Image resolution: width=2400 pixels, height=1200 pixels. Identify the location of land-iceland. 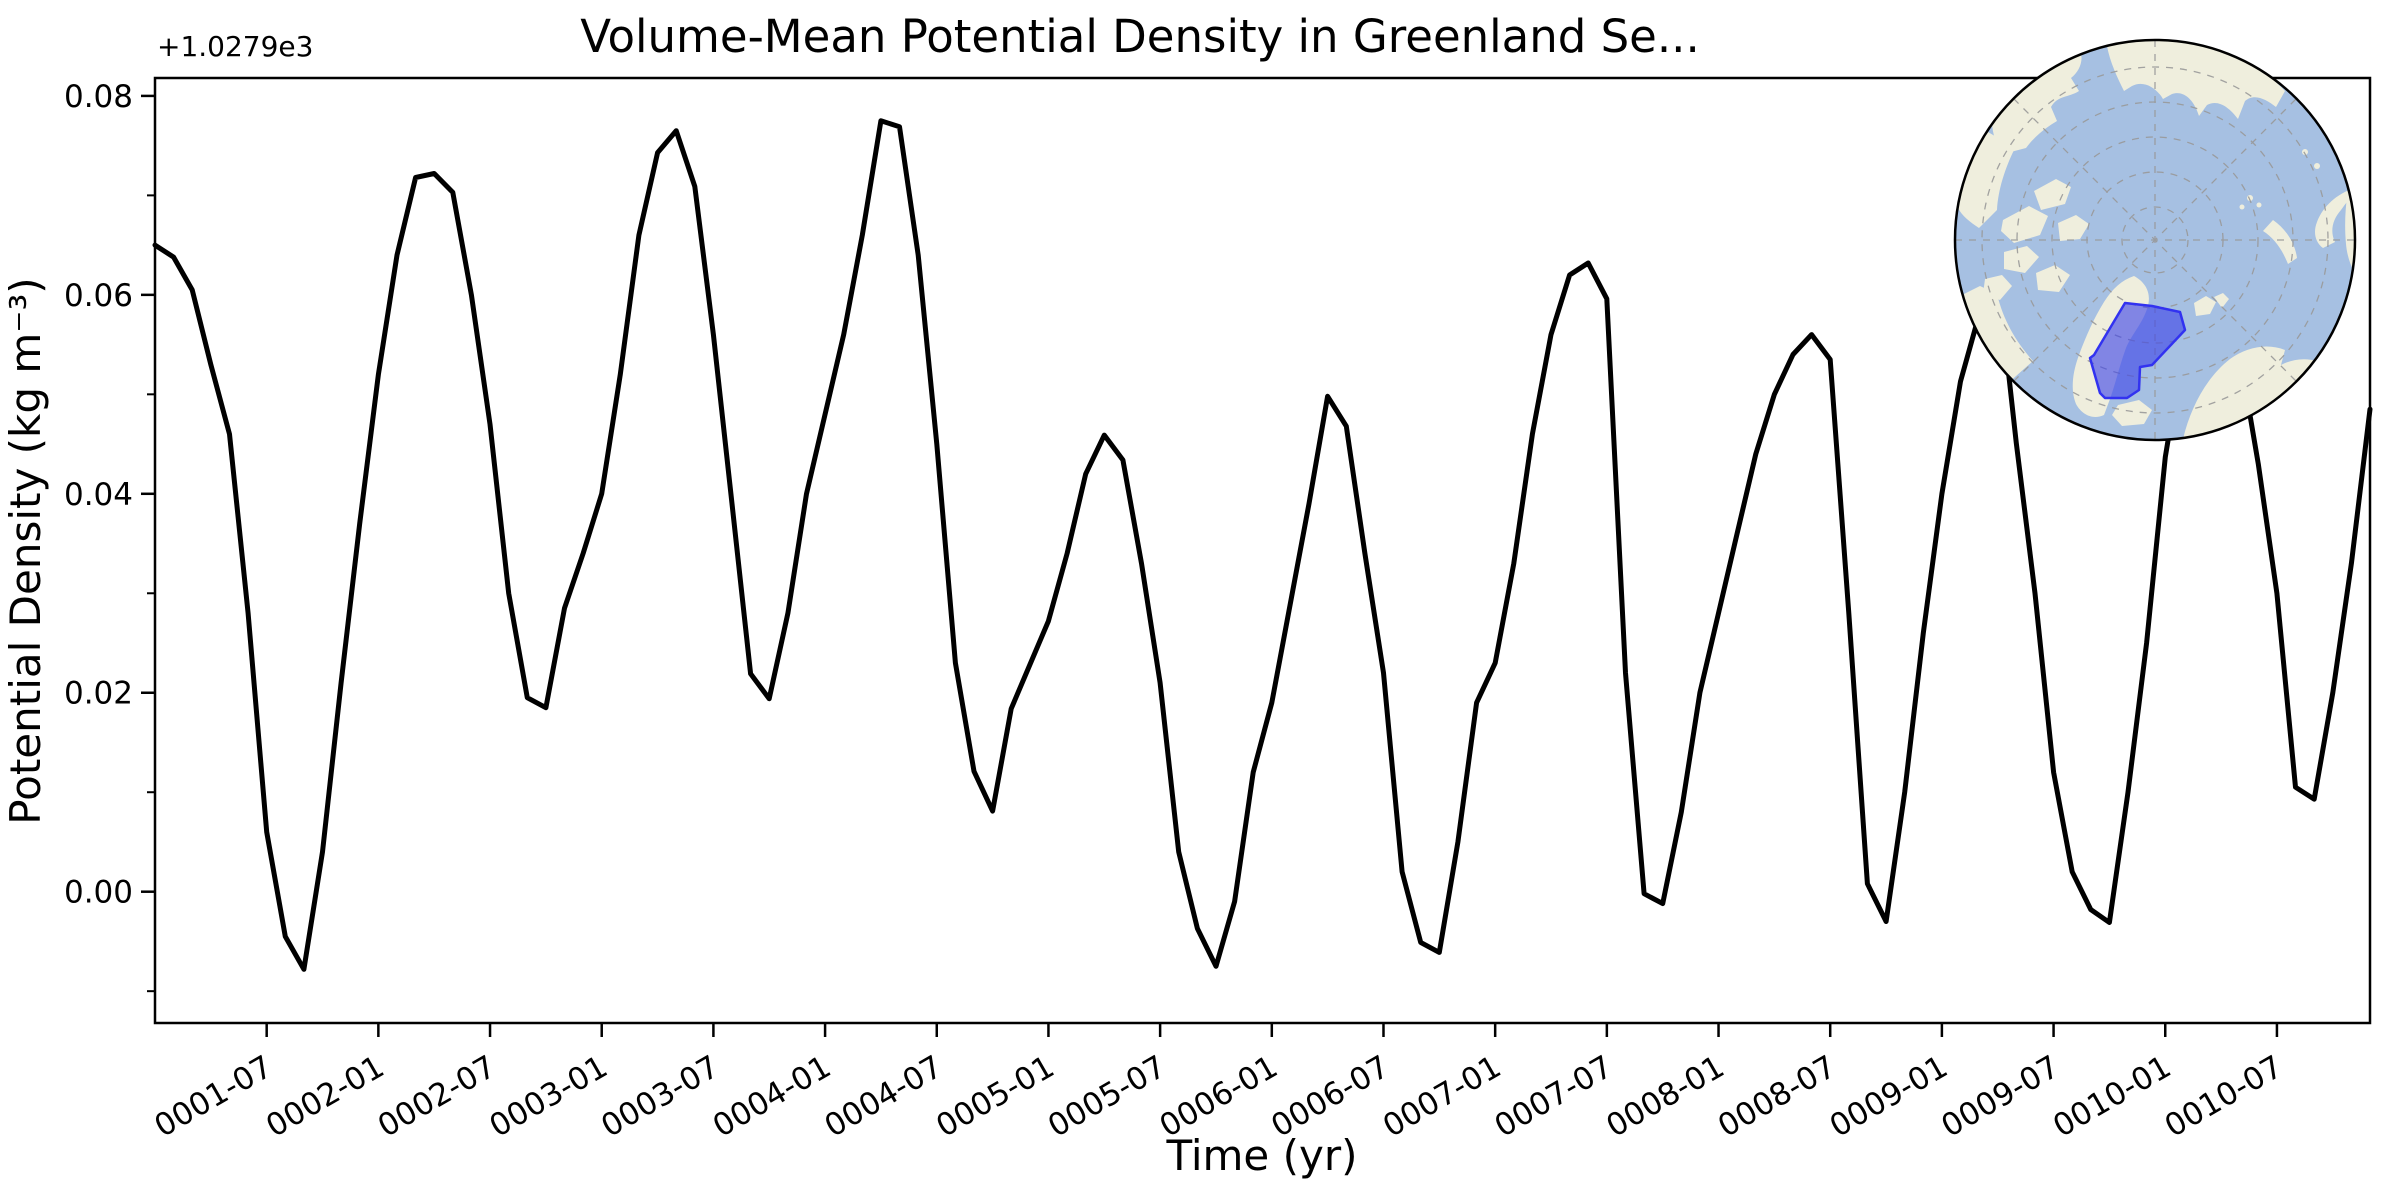
(2132, 413).